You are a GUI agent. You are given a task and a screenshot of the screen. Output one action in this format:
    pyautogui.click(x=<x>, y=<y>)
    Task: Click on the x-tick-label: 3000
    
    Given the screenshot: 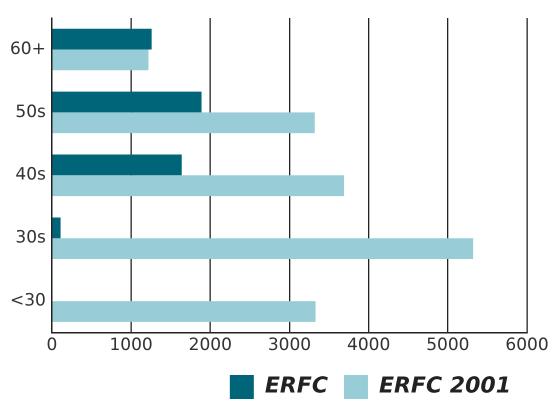 What is the action you would take?
    pyautogui.click(x=290, y=345)
    